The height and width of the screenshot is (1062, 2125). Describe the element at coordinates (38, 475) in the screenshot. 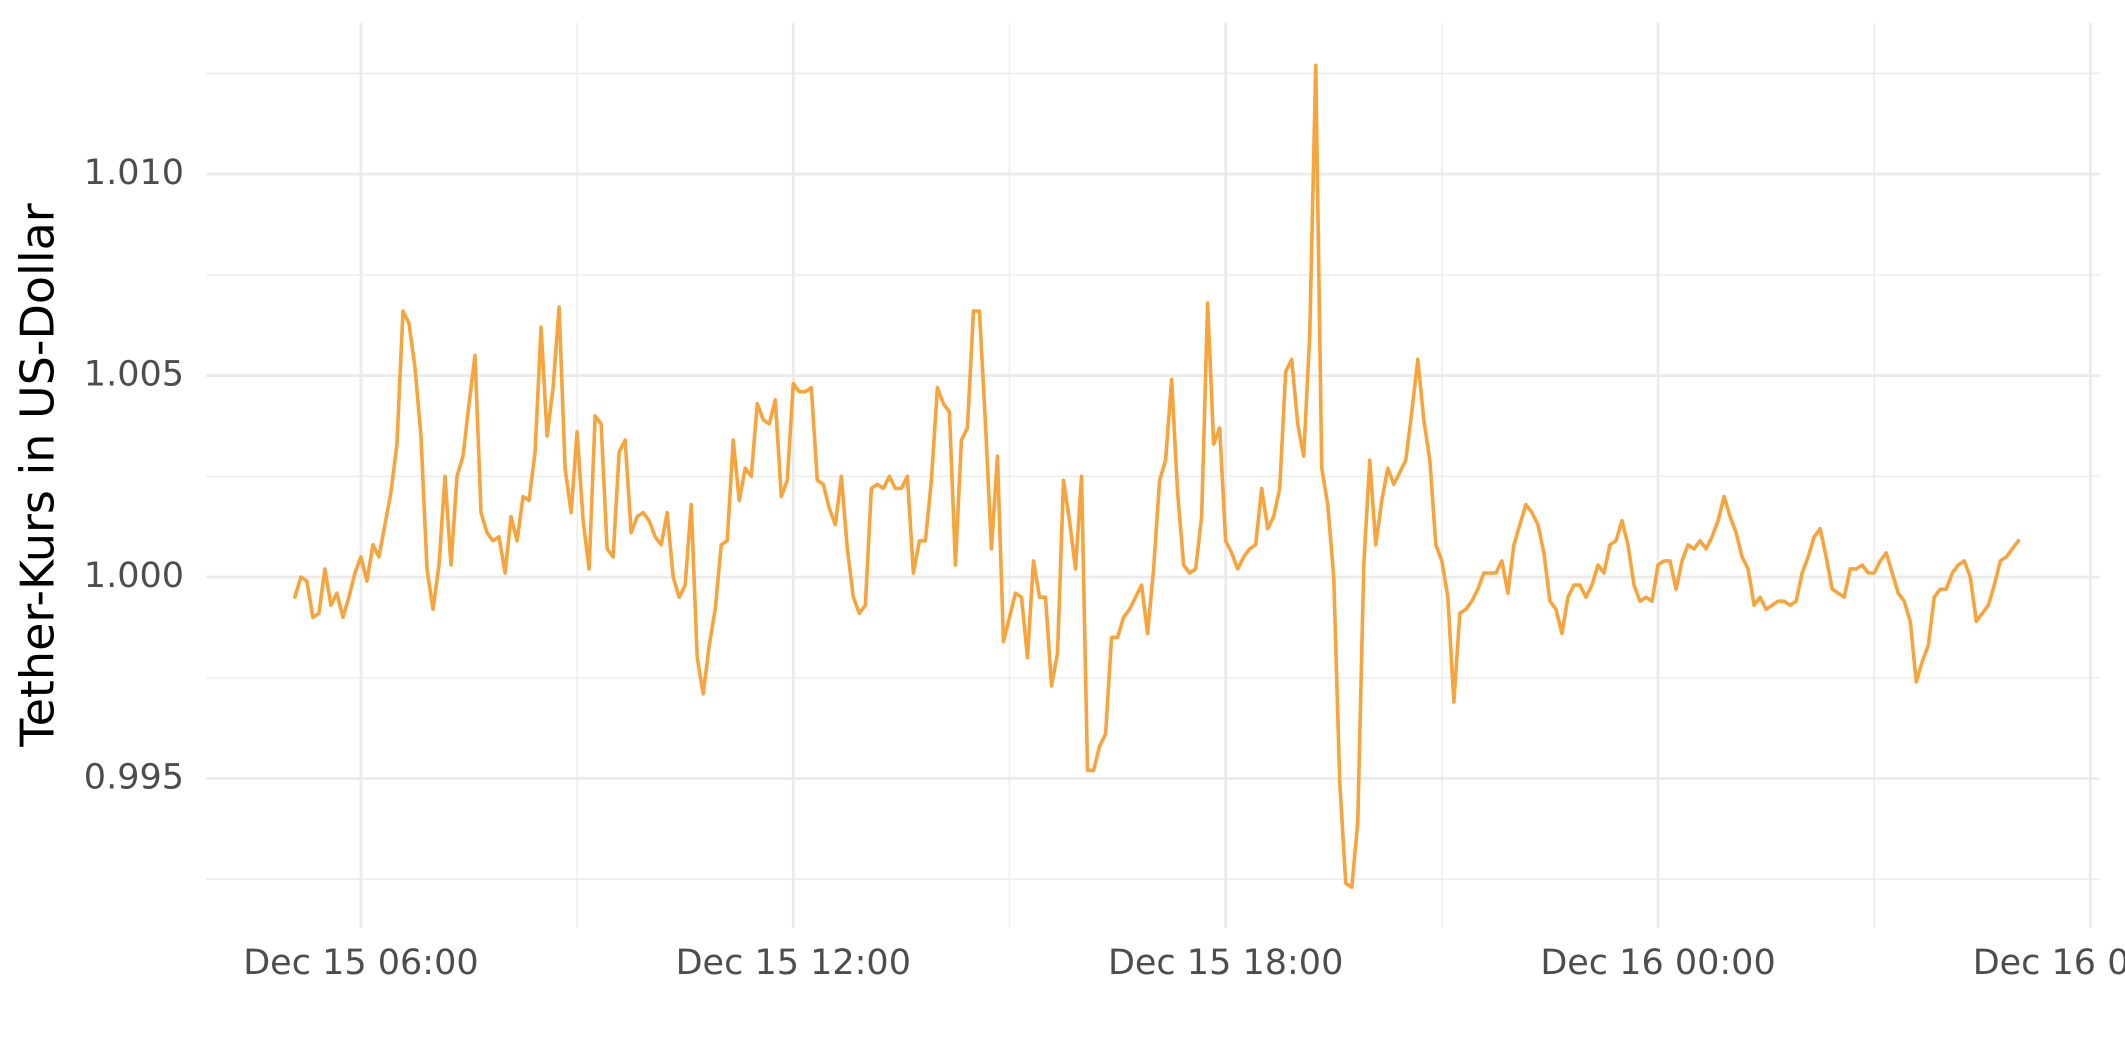

I see `y-axis-title: Tether-Kurs in US-Dollar` at that location.